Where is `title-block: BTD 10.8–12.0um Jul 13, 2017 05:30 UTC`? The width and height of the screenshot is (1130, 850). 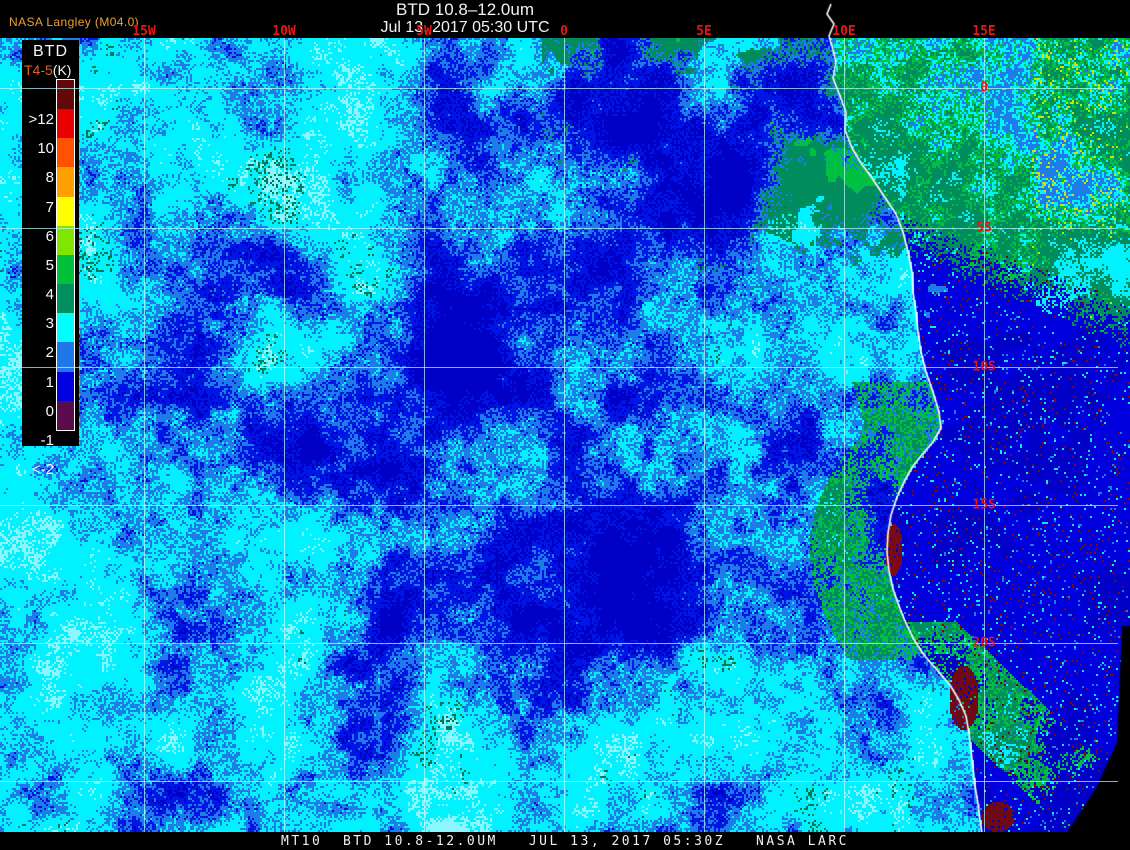
title-block: BTD 10.8–12.0um Jul 13, 2017 05:30 UTC is located at coordinates (465, 18).